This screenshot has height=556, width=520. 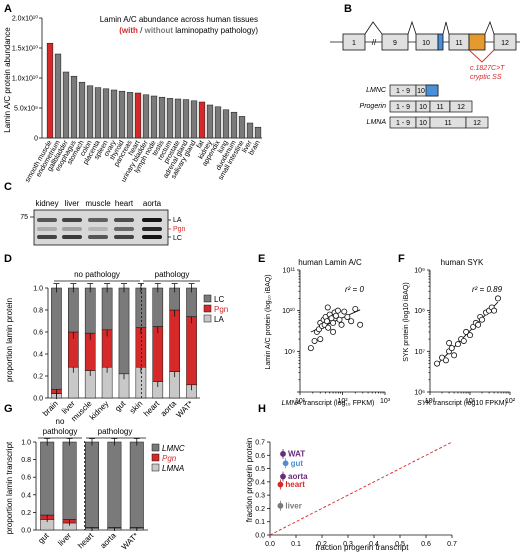 I want to click on panel-d-y-tick-label: 0.8, so click(x=38, y=311).